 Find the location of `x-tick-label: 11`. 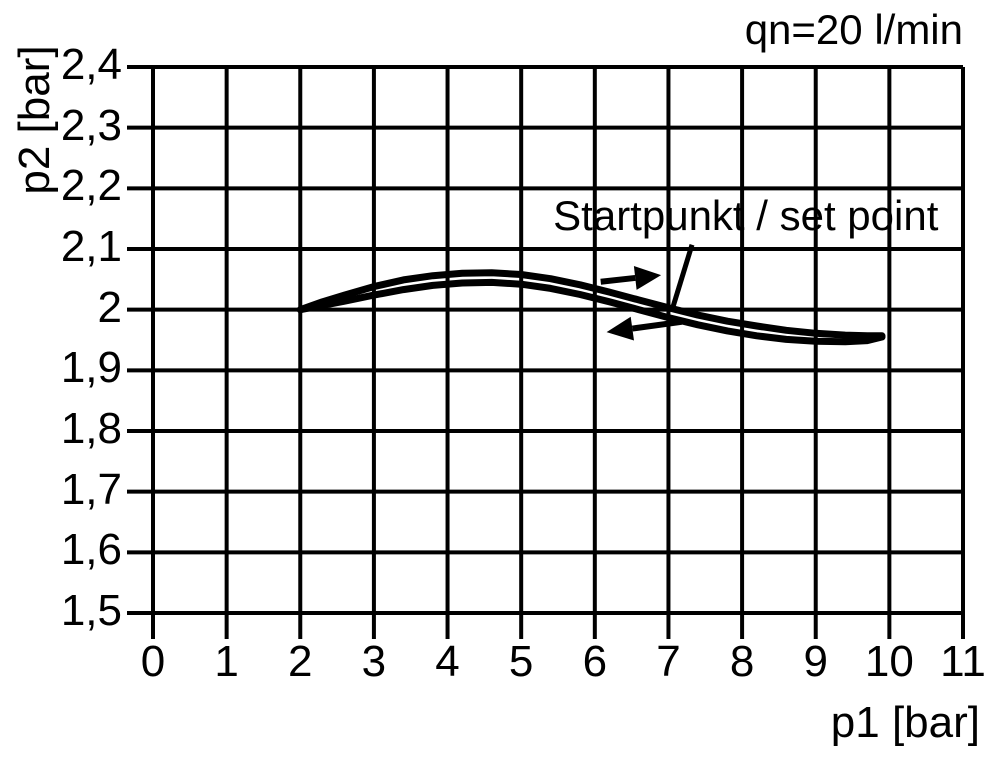

x-tick-label: 11 is located at coordinates (963, 661).